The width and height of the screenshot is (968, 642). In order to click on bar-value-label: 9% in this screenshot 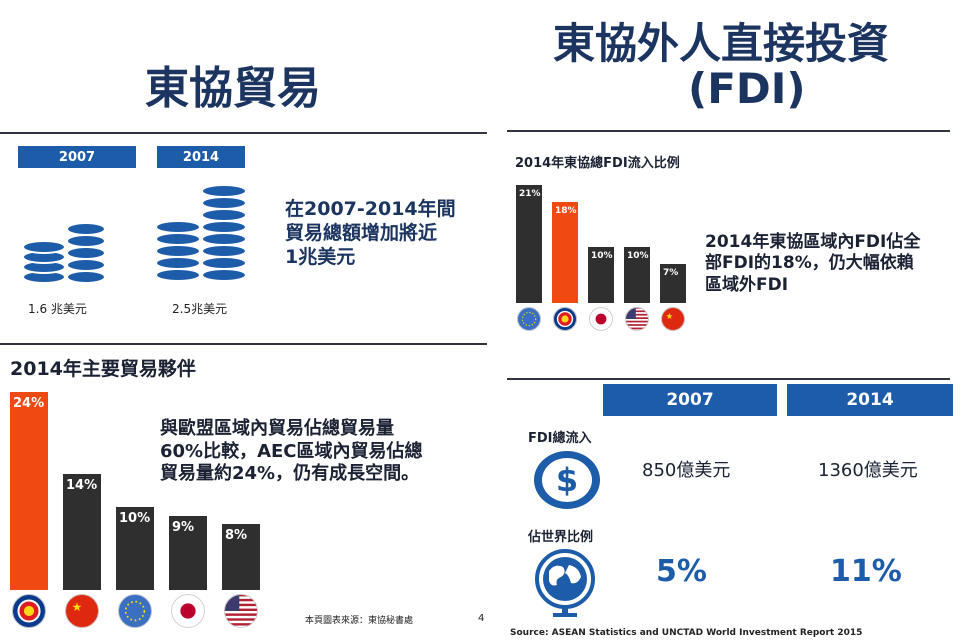, I will do `click(183, 527)`.